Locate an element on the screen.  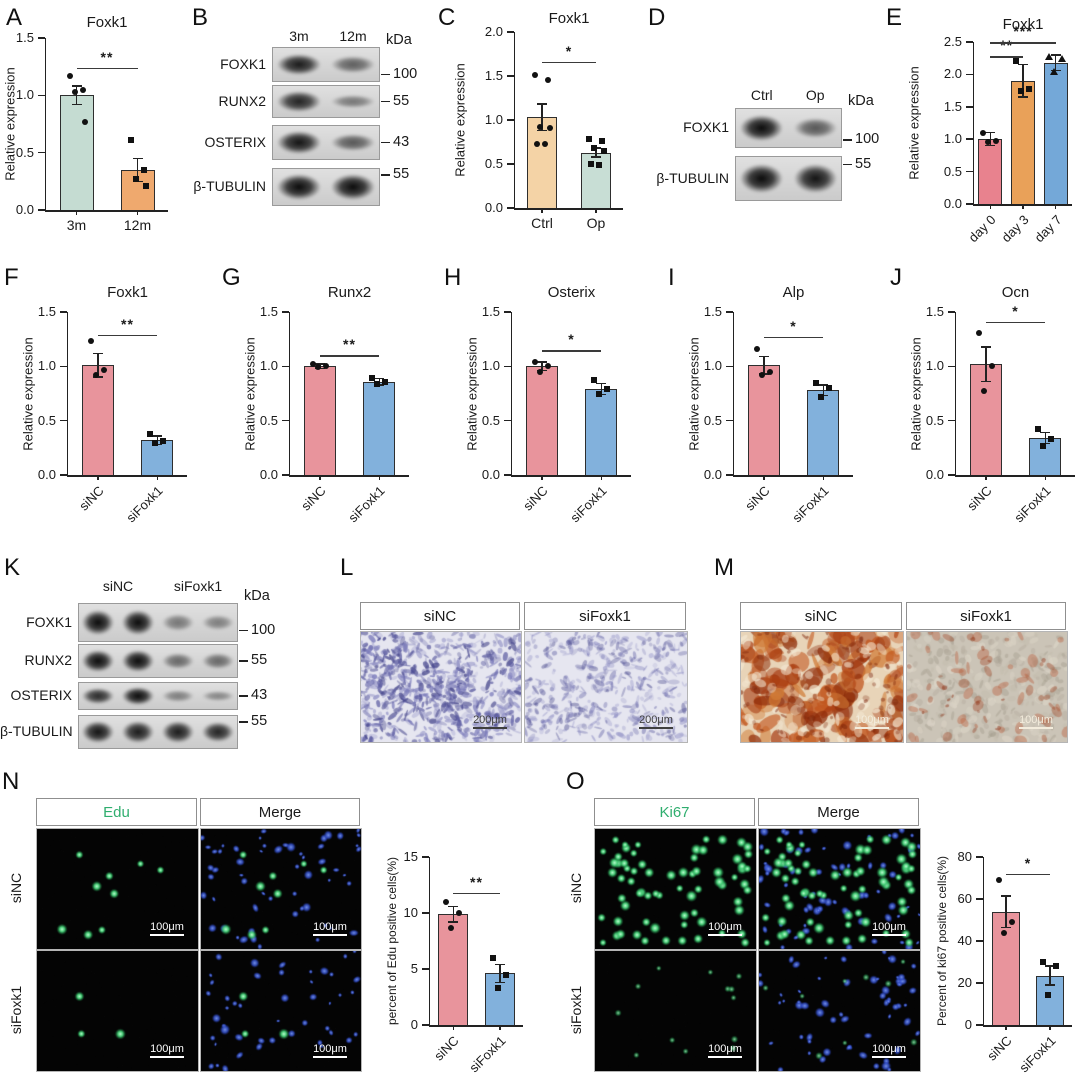
bar-siNC is located at coordinates (763, 420).